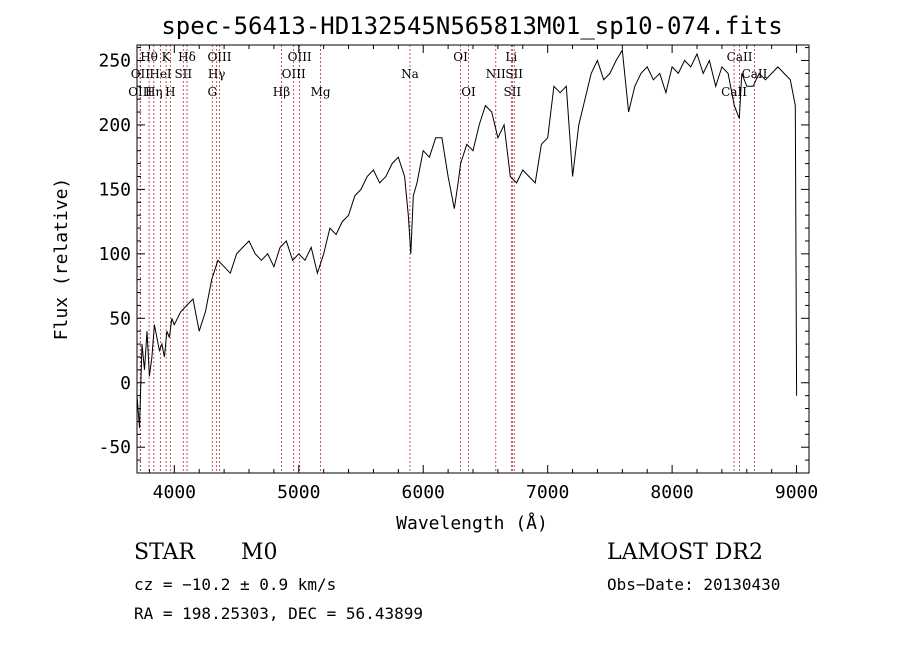  I want to click on object-class: STAR, so click(164, 552).